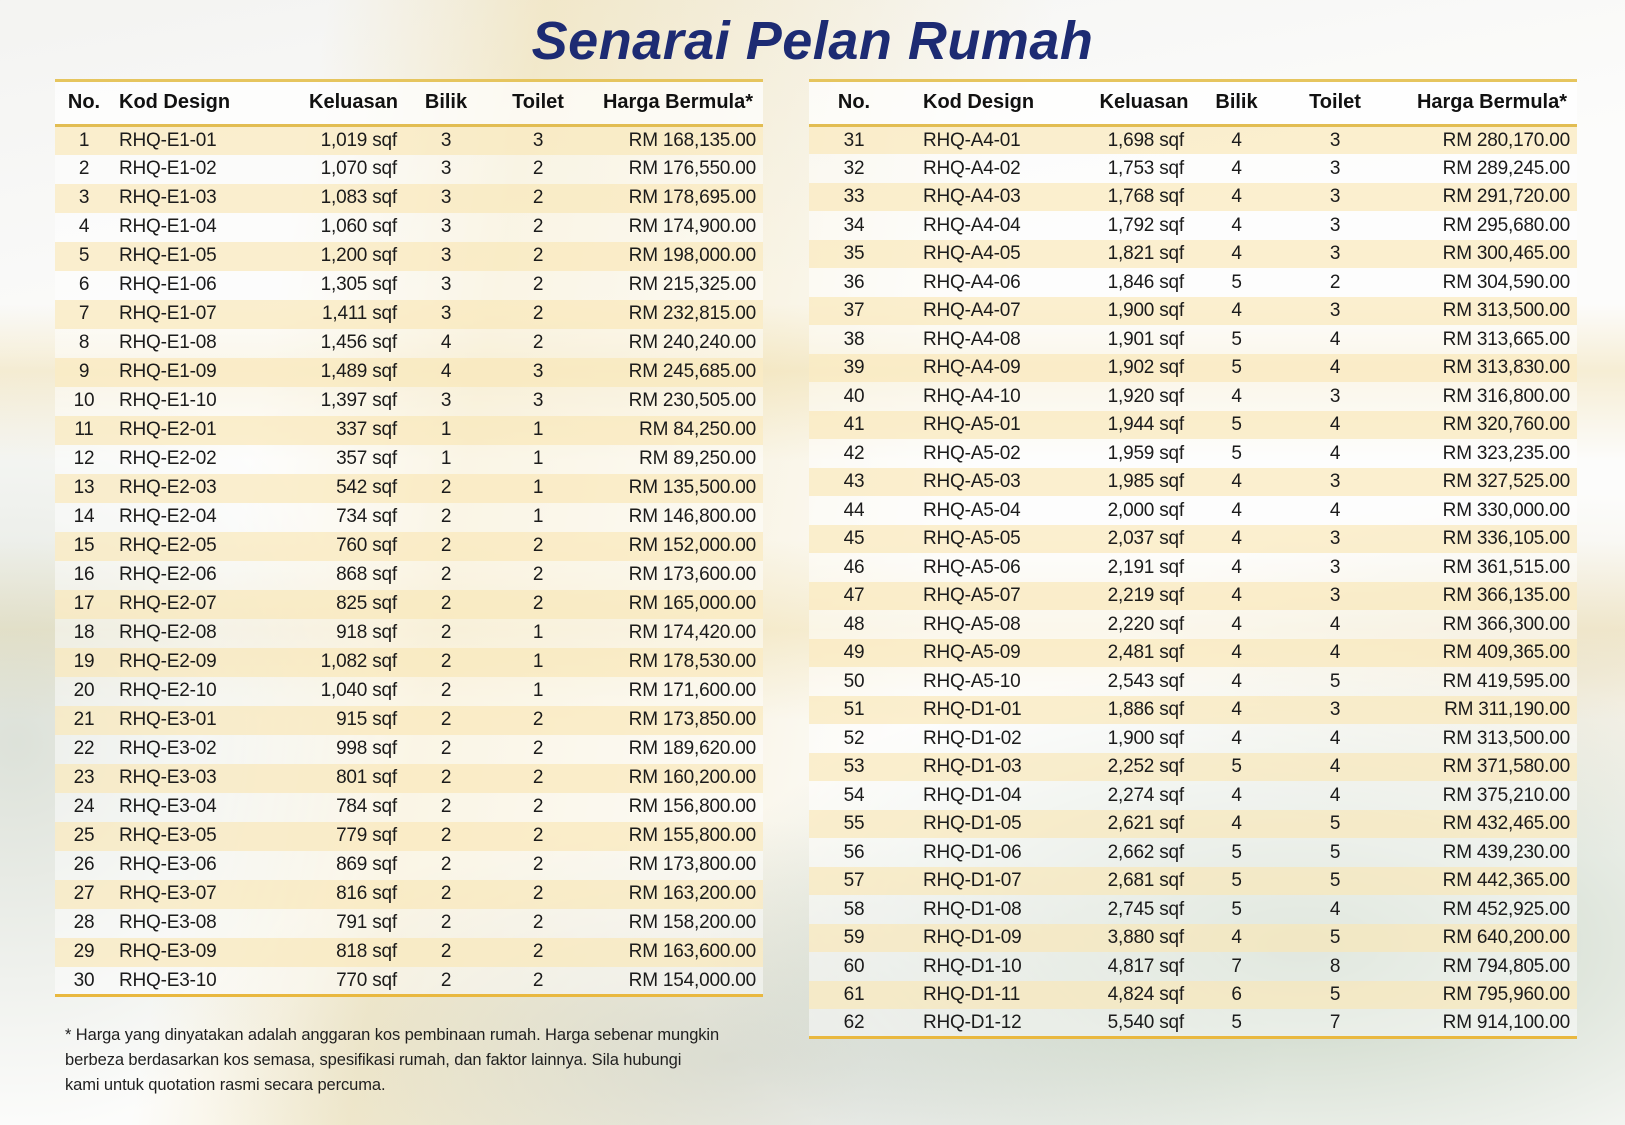 This screenshot has height=1125, width=1625. Describe the element at coordinates (1193, 624) in the screenshot. I see `table-row: 48 RHQ-A5-08 2,220 sqf 4 4 RM 366,300.00` at that location.